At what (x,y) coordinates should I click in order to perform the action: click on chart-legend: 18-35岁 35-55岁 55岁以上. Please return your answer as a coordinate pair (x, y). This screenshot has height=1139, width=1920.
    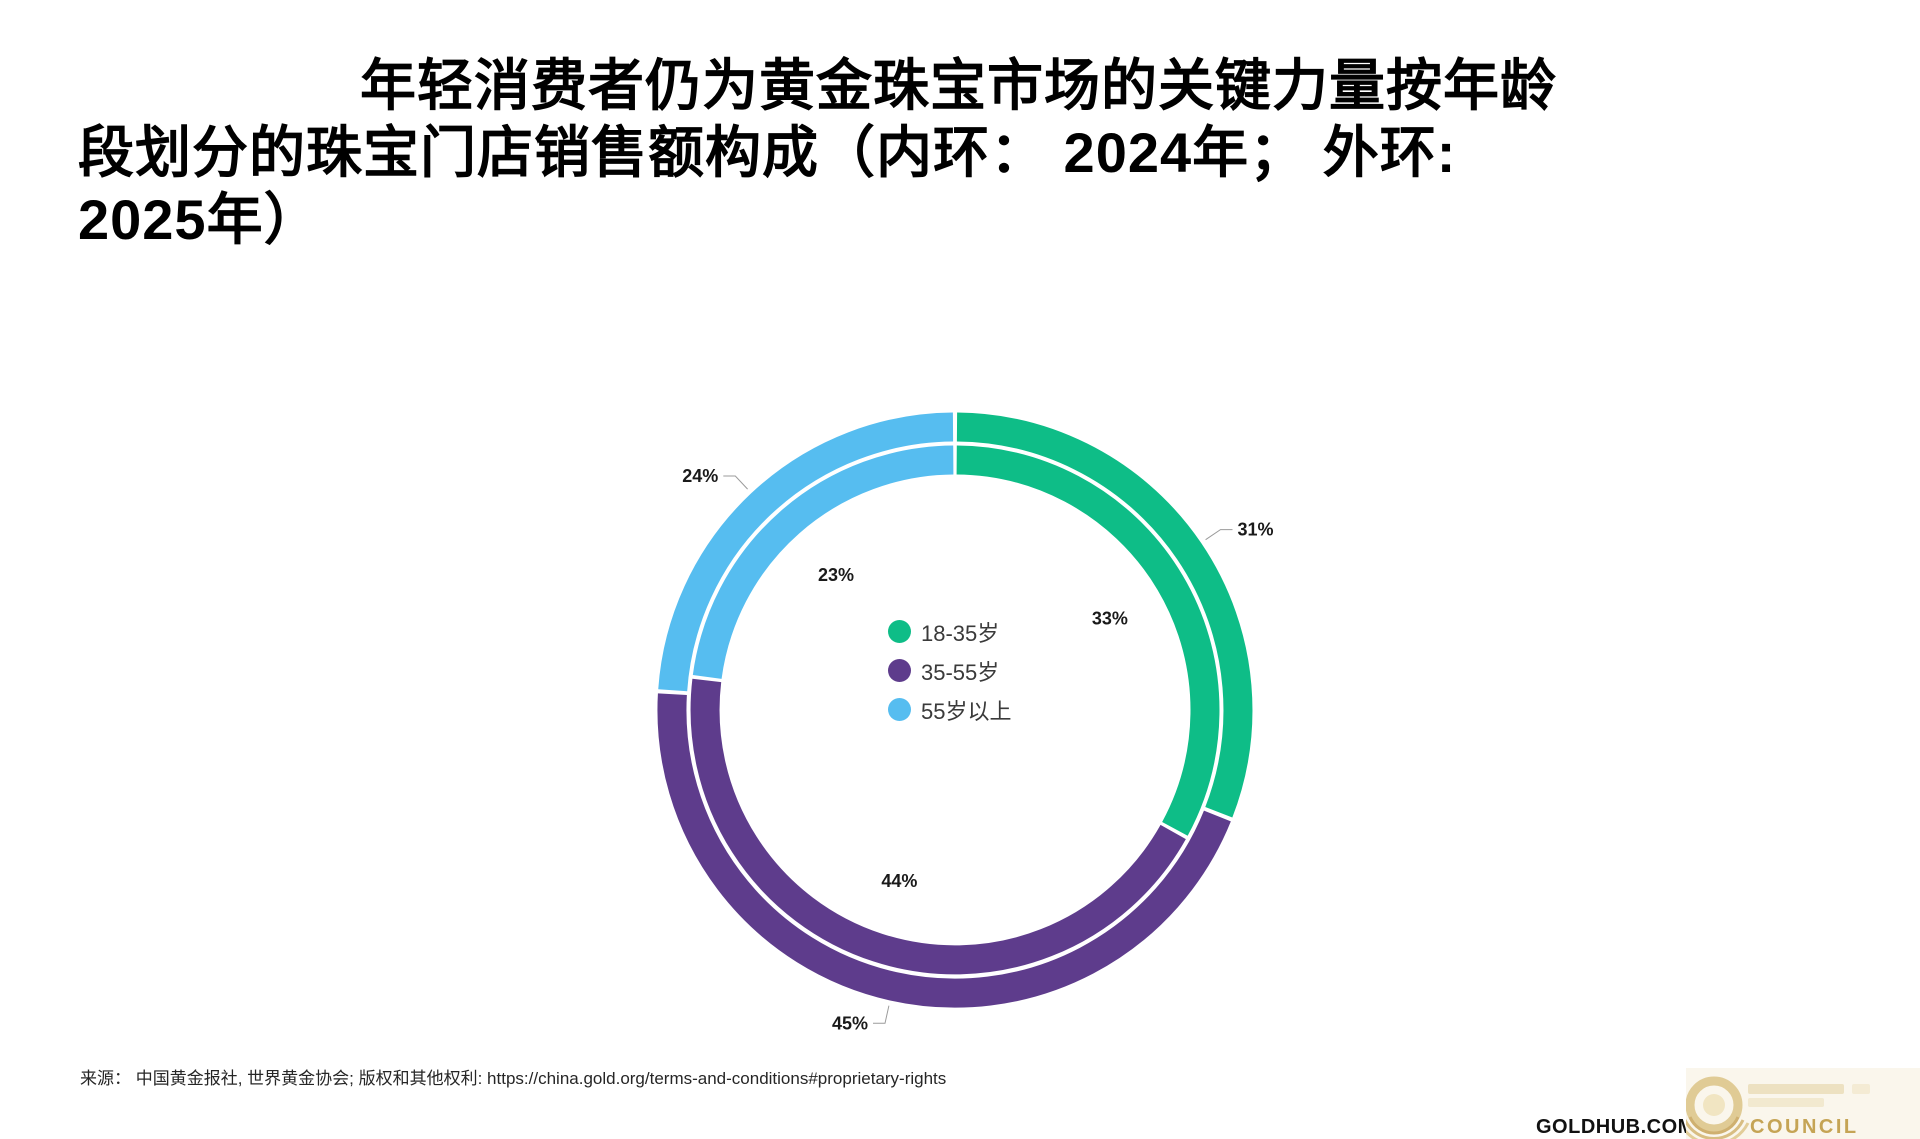
    Looking at the image, I should click on (949, 674).